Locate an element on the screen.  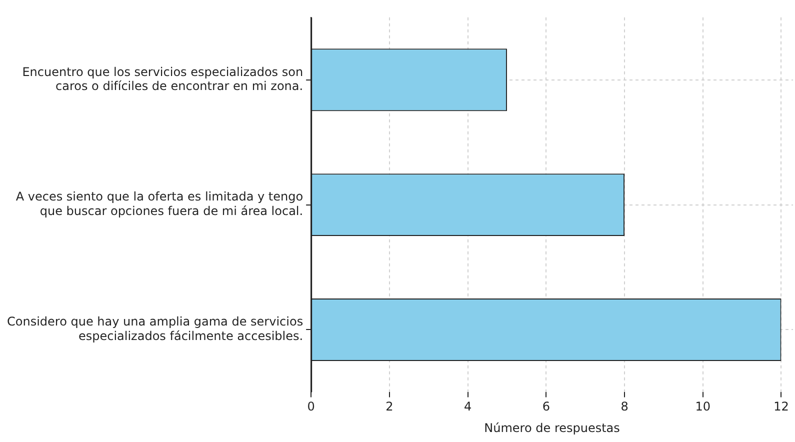
y-tick-label: Considero que hay una amplia gama de servicios especializados fácilmente accesibles. is located at coordinates (155, 329).